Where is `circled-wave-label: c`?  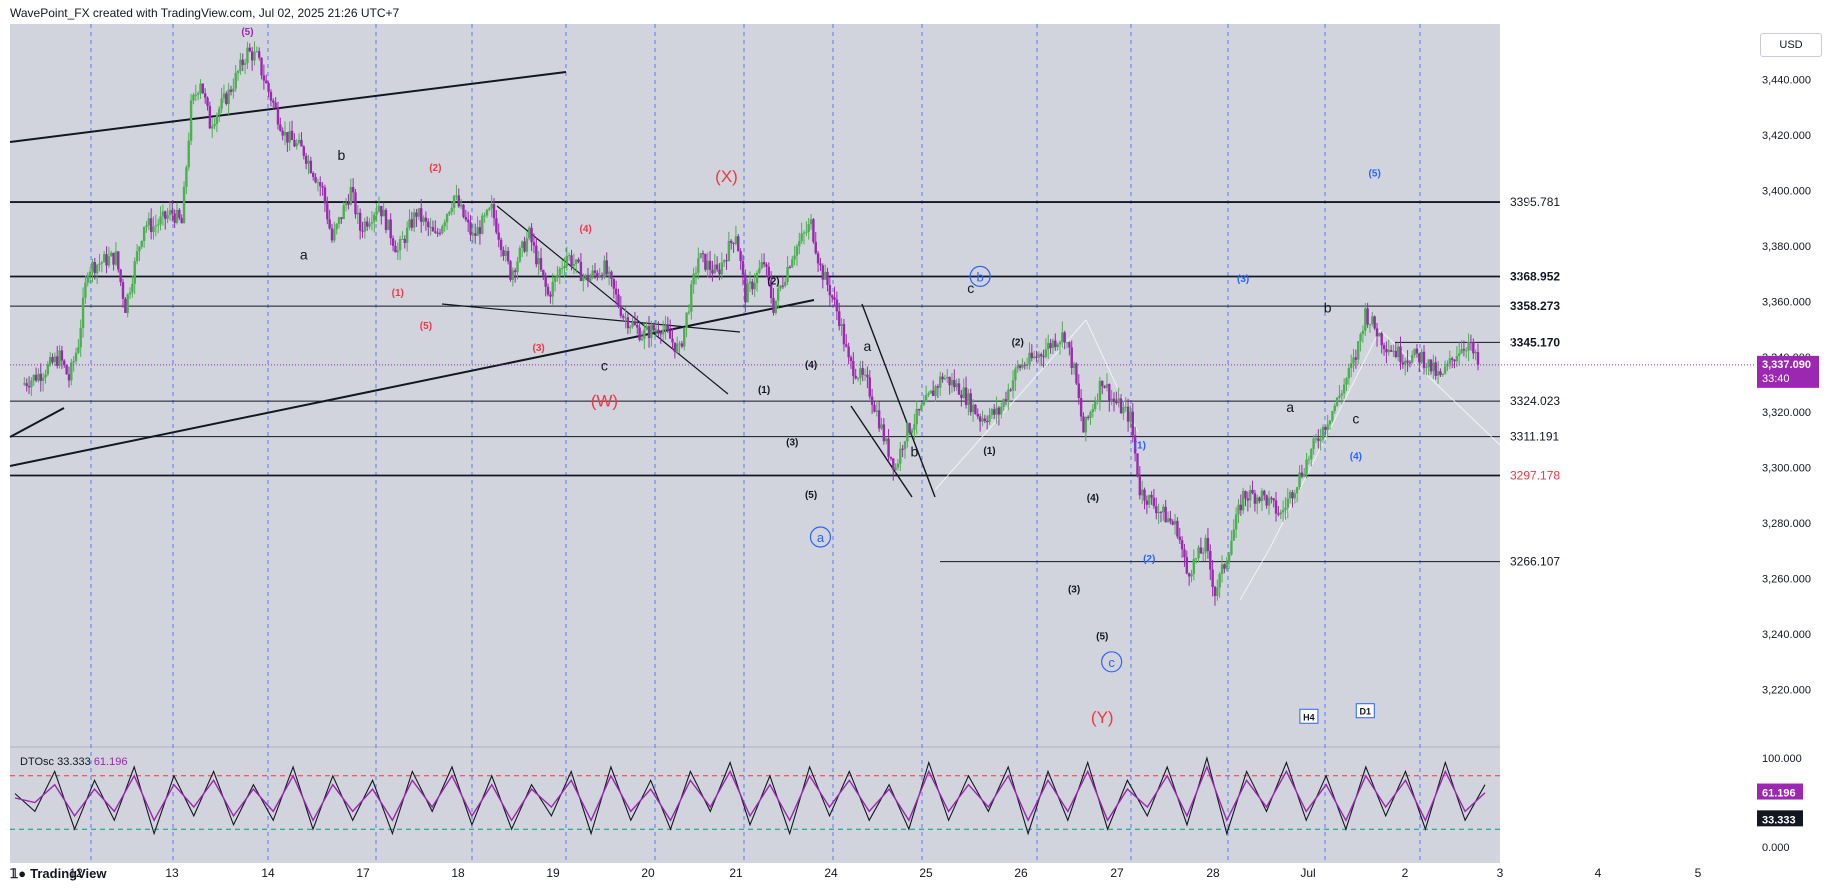
circled-wave-label: c is located at coordinates (1111, 662).